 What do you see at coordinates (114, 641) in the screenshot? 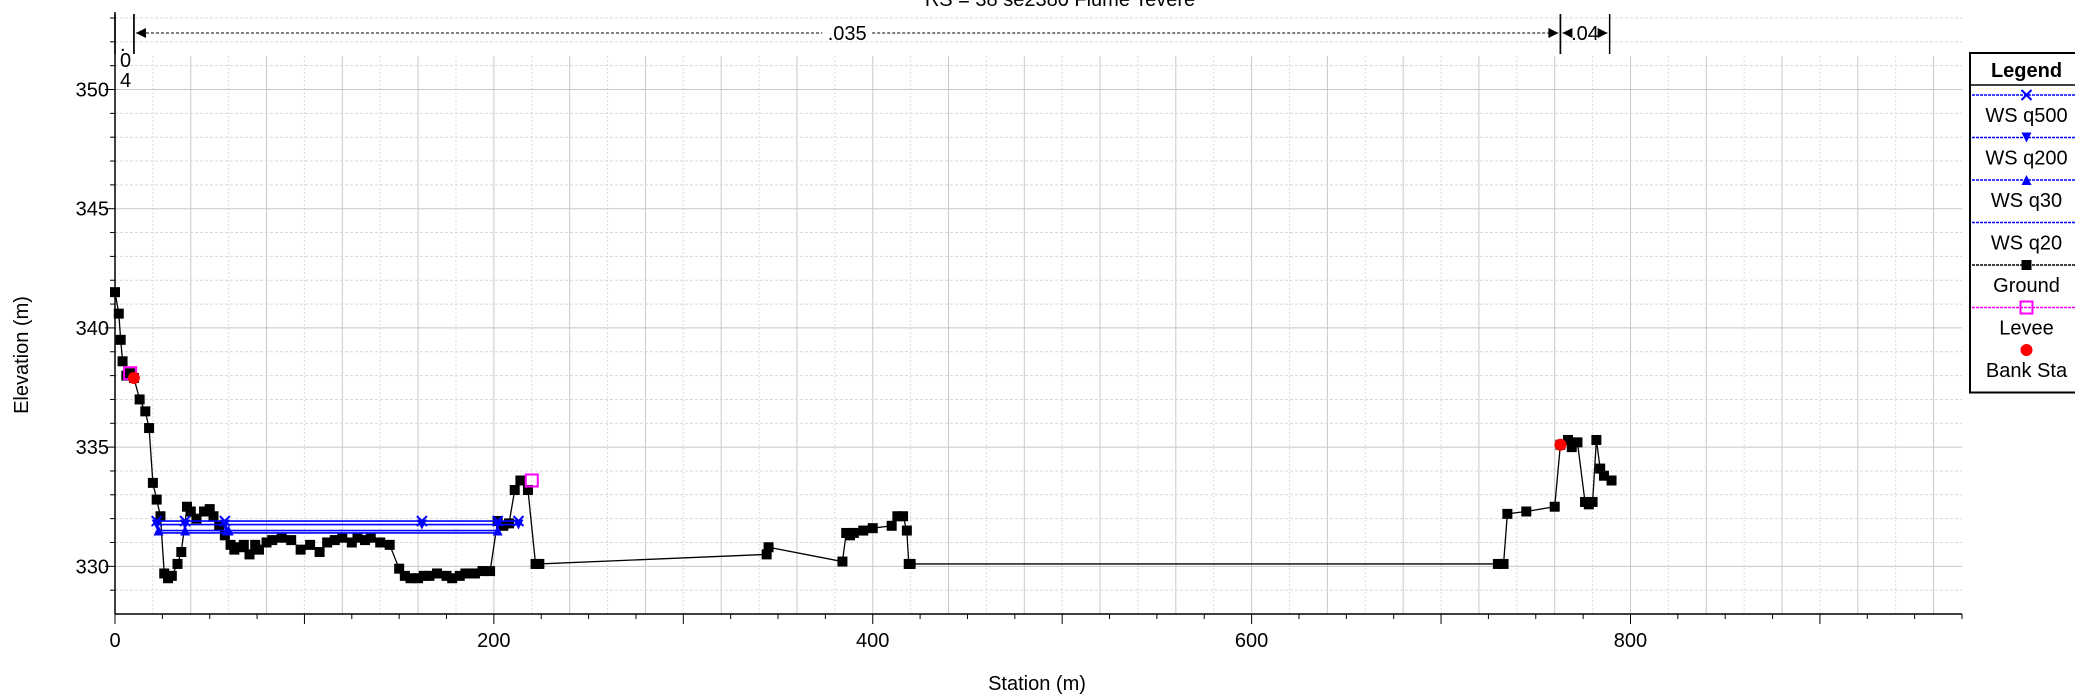
I see `x-tick-label: 0` at bounding box center [114, 641].